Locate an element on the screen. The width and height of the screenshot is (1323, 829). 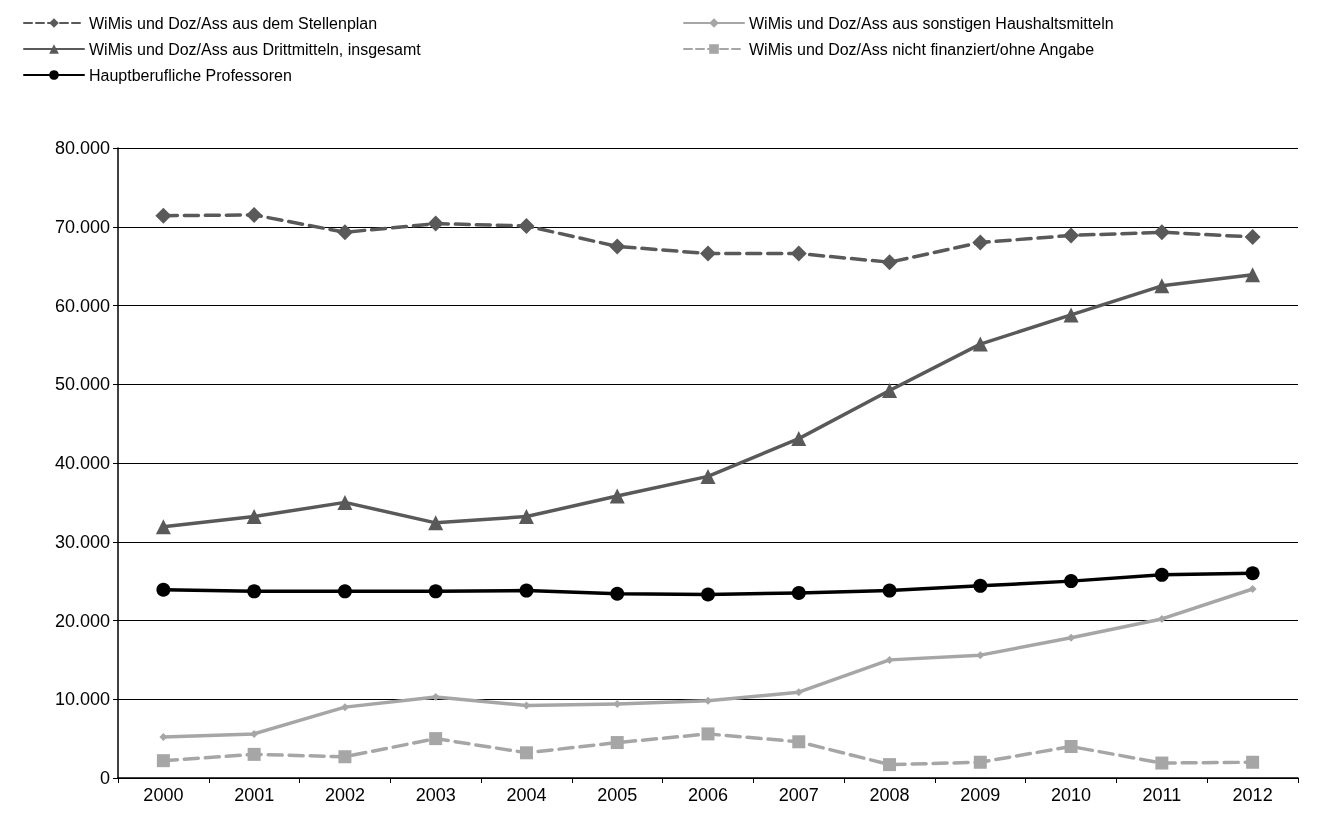
x-tick-label: 2008 is located at coordinates (889, 795).